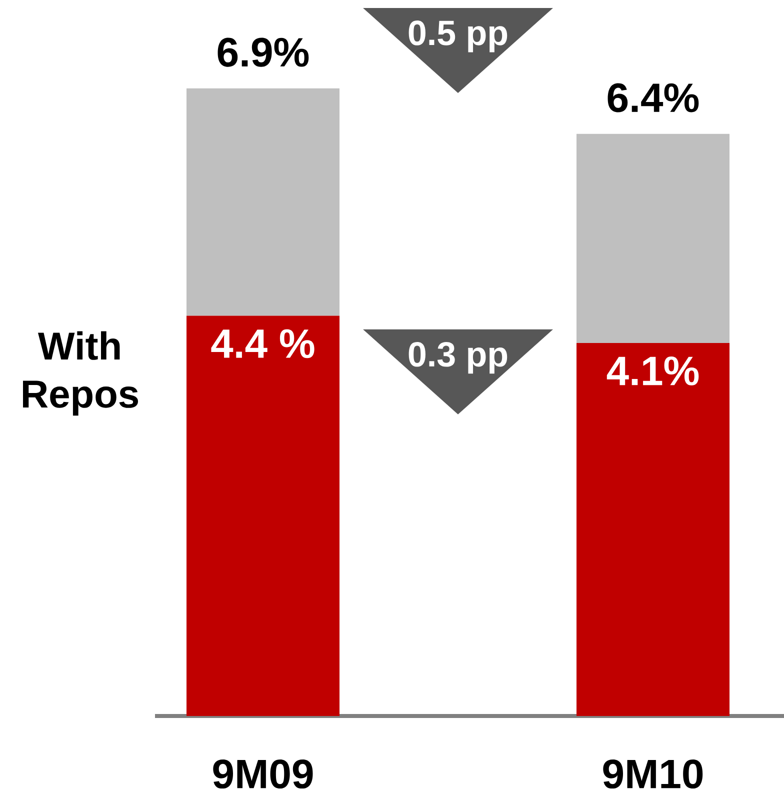  What do you see at coordinates (653, 97) in the screenshot?
I see `total-label: 6.4%` at bounding box center [653, 97].